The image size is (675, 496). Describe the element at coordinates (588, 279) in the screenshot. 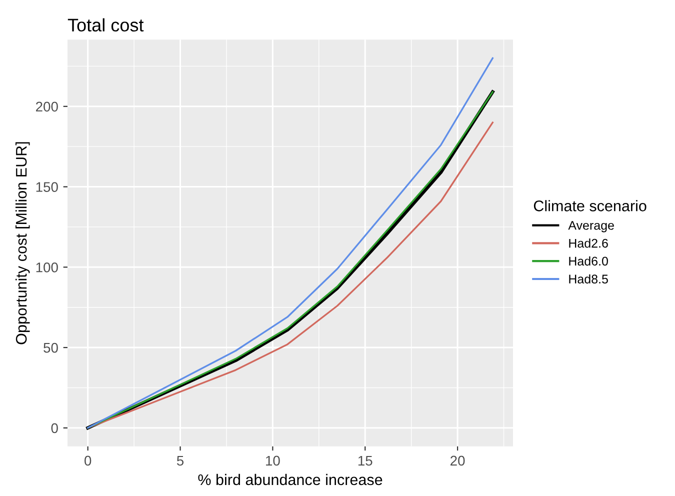

I see `legend-label: Had8.5` at that location.